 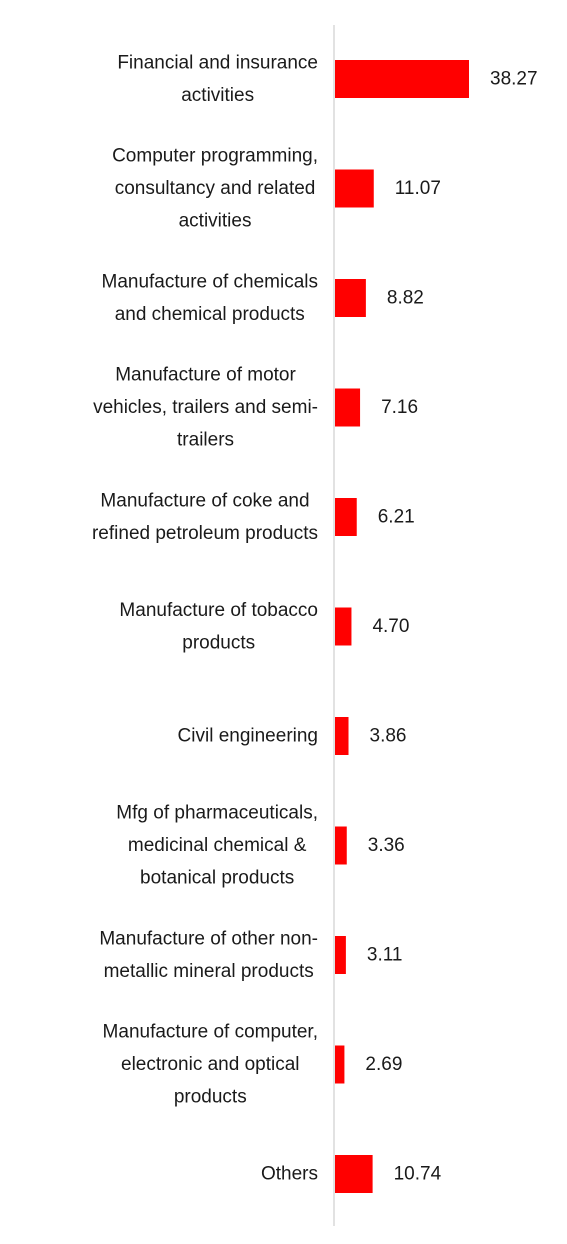 I want to click on category-label-line: Manufacture of chemicals, so click(x=210, y=281).